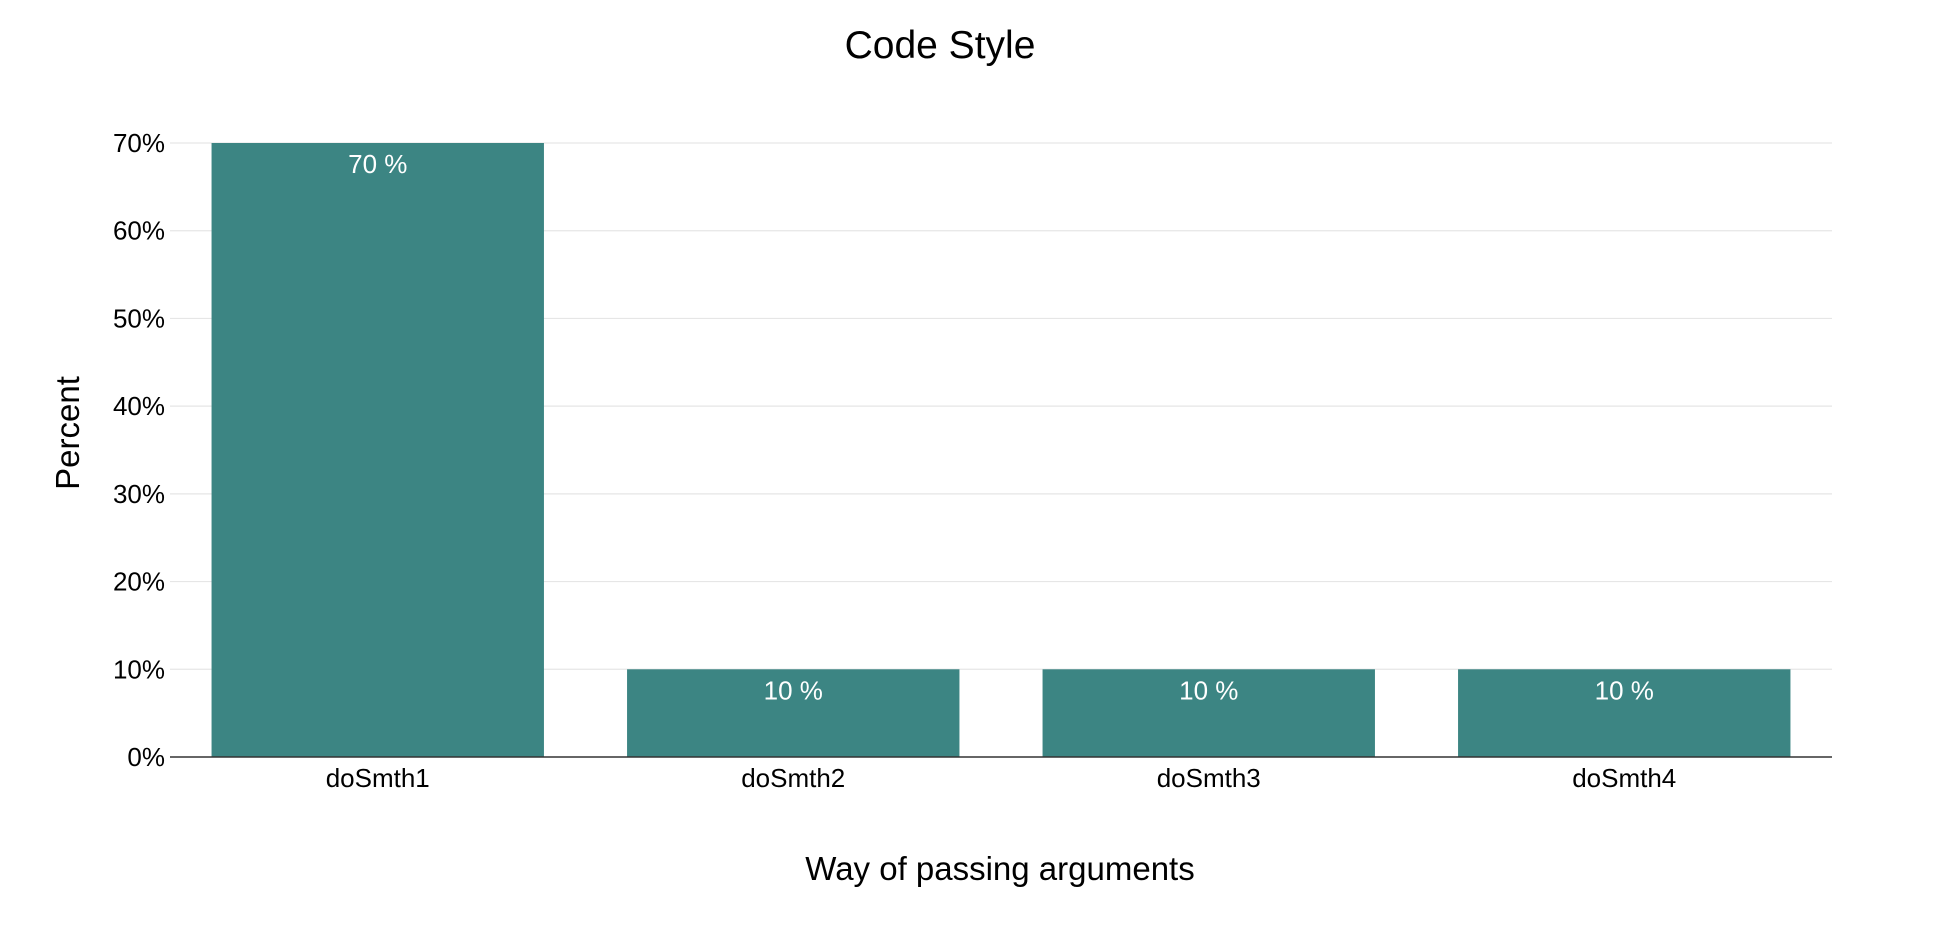  I want to click on data-label: 70 %, so click(377, 164).